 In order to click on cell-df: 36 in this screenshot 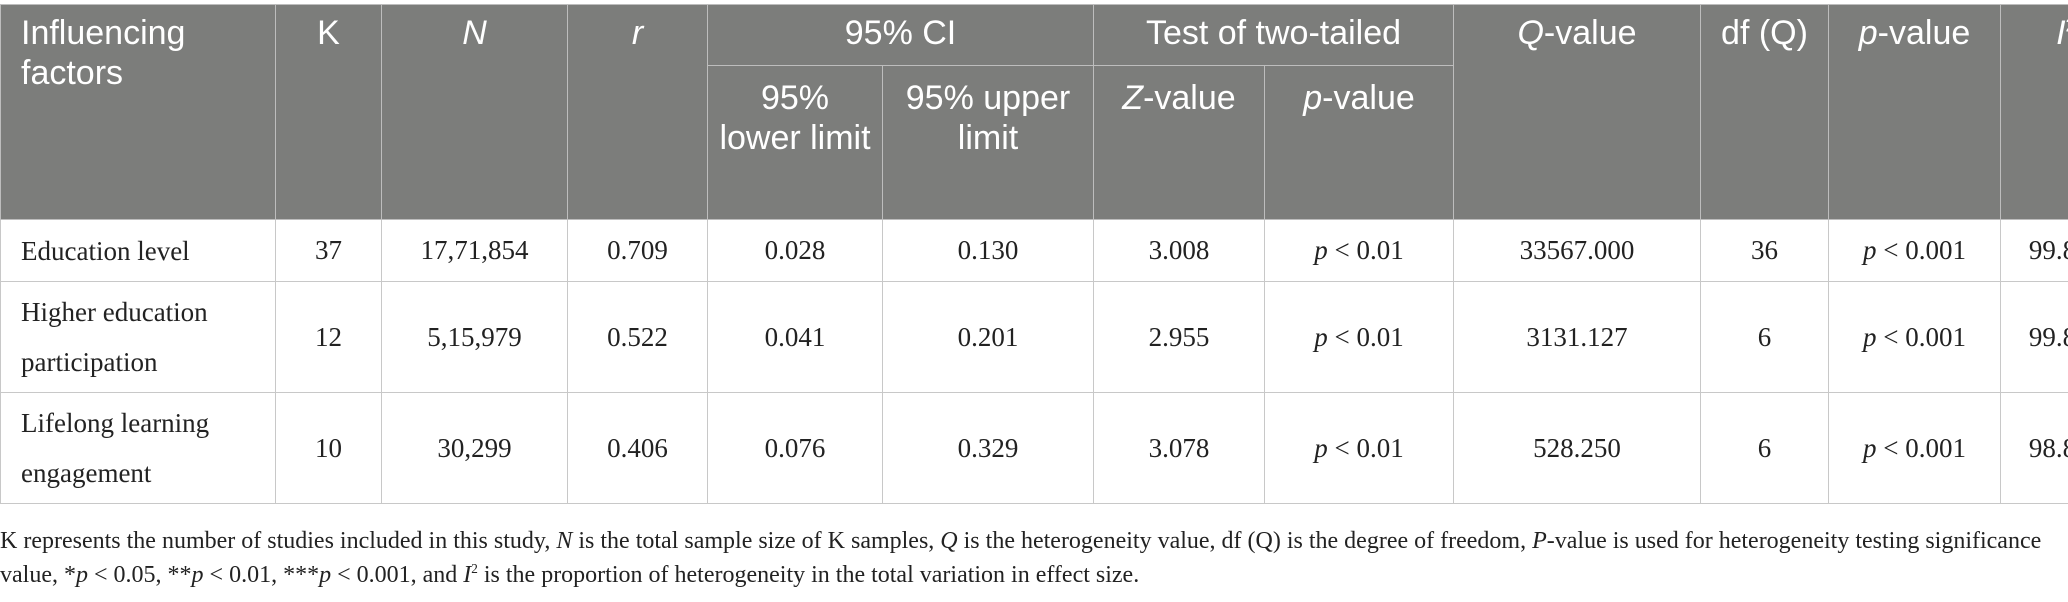, I will do `click(1764, 250)`.